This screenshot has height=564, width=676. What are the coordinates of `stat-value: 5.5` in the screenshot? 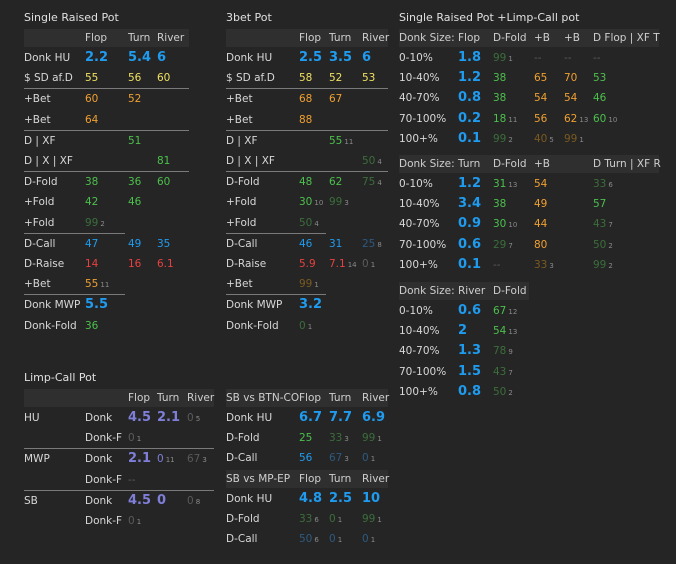 It's located at (97, 305).